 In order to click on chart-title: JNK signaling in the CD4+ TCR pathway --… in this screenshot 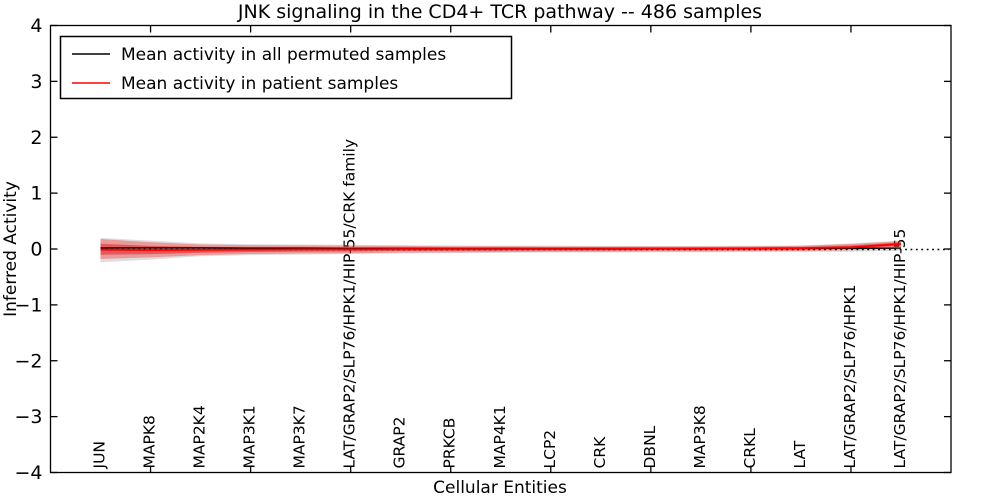, I will do `click(499, 12)`.